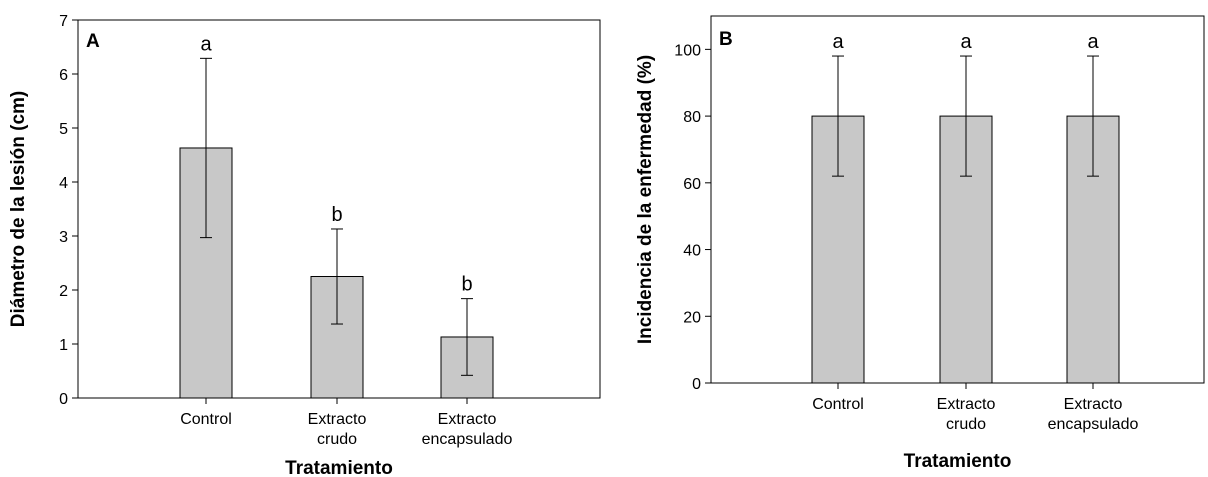  Describe the element at coordinates (692, 184) in the screenshot. I see `y-tick-label: 60` at that location.